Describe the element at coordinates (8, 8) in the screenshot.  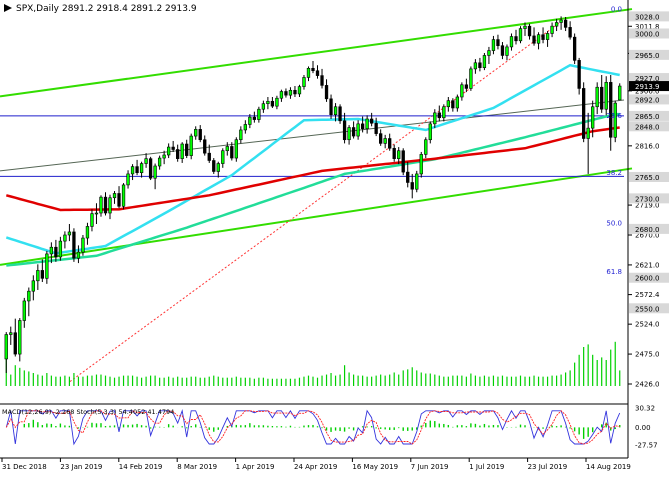
I see `collapse-arrow-icon` at that location.